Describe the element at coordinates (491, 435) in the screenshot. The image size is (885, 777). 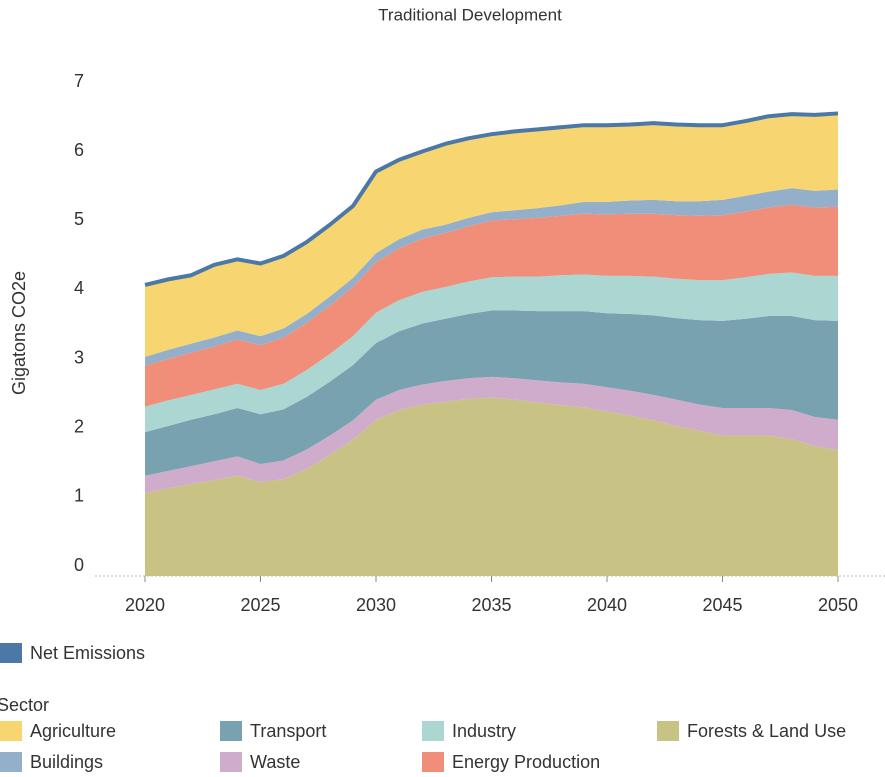
I see `area` at that location.